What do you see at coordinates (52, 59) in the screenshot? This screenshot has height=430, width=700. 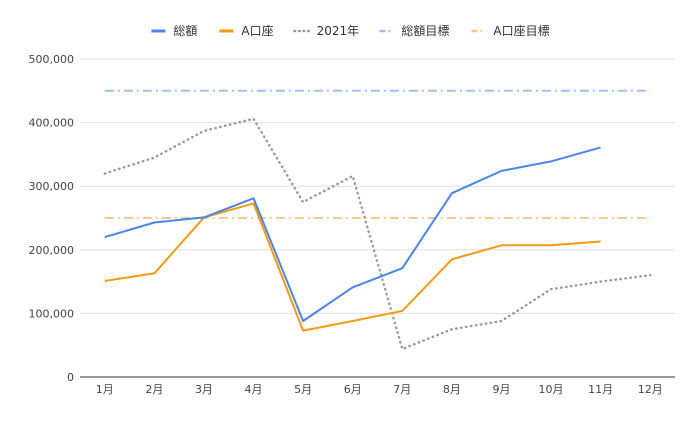 I see `y-tick-label: 500,000` at bounding box center [52, 59].